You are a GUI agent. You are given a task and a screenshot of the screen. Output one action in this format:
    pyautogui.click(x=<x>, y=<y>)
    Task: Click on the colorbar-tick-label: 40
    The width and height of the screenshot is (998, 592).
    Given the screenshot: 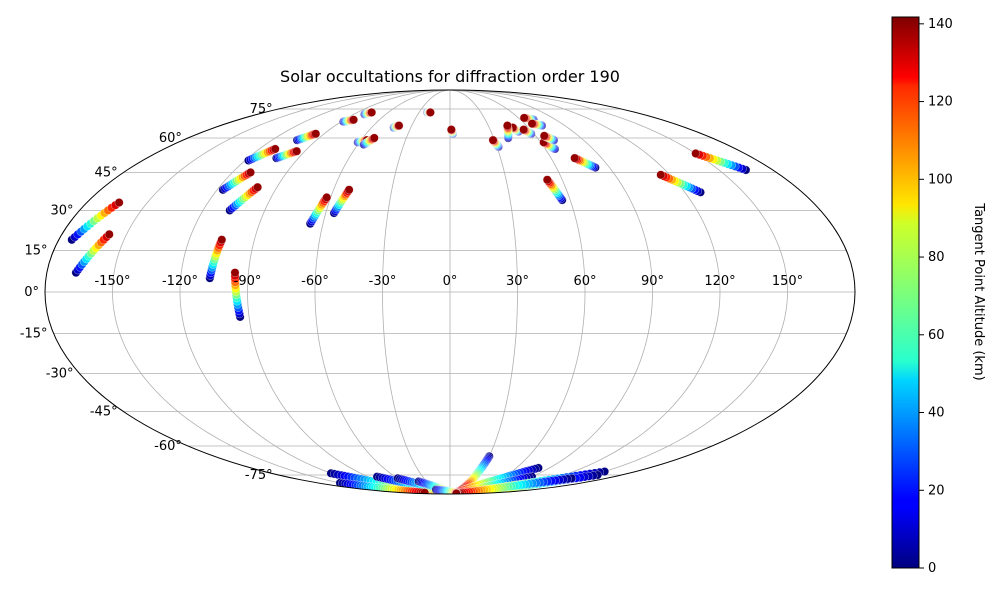 What is the action you would take?
    pyautogui.click(x=936, y=413)
    